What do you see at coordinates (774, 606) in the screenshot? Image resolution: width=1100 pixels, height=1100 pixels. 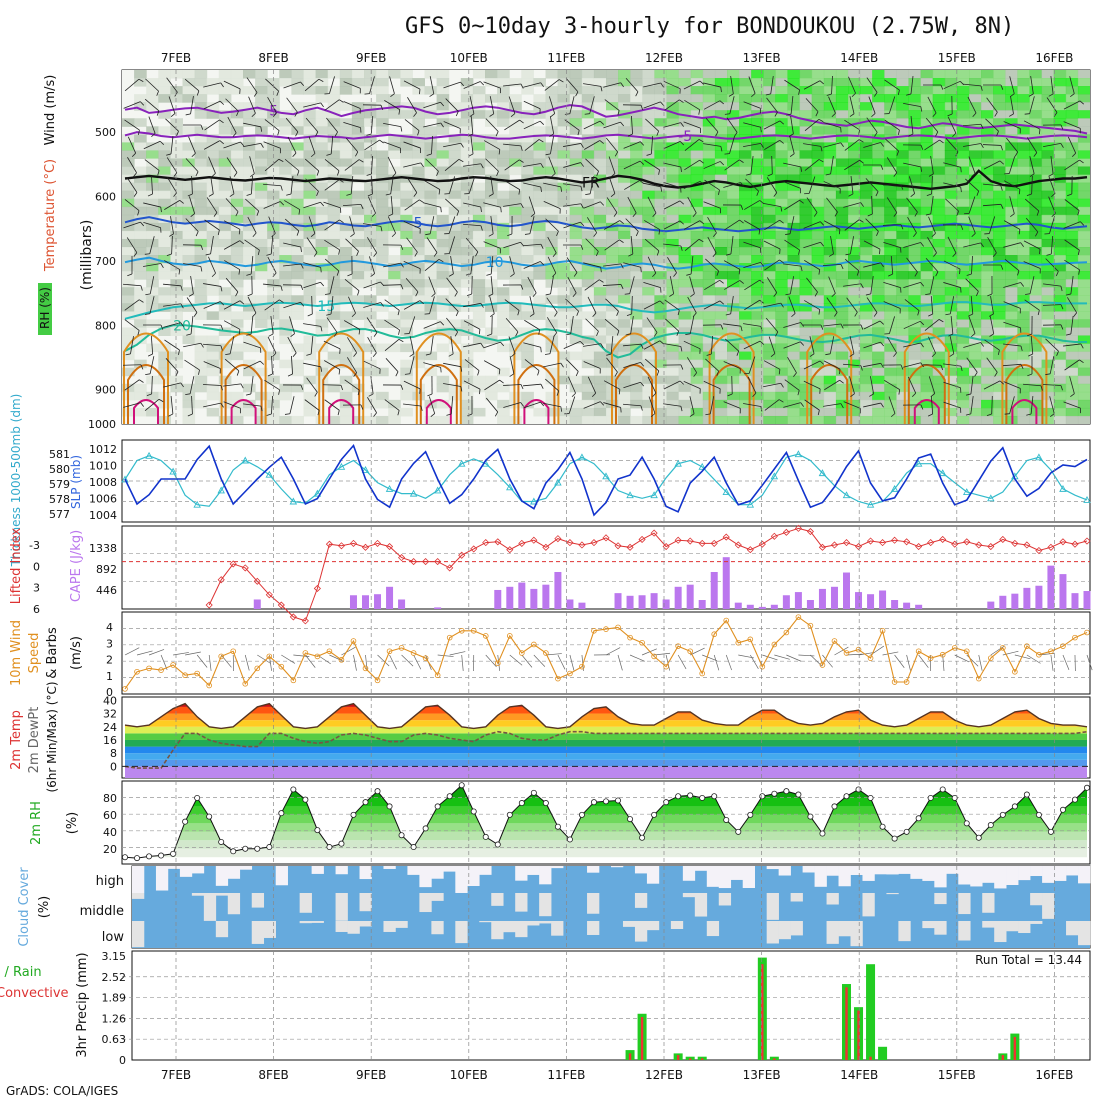 I see `cape-bar` at bounding box center [774, 606].